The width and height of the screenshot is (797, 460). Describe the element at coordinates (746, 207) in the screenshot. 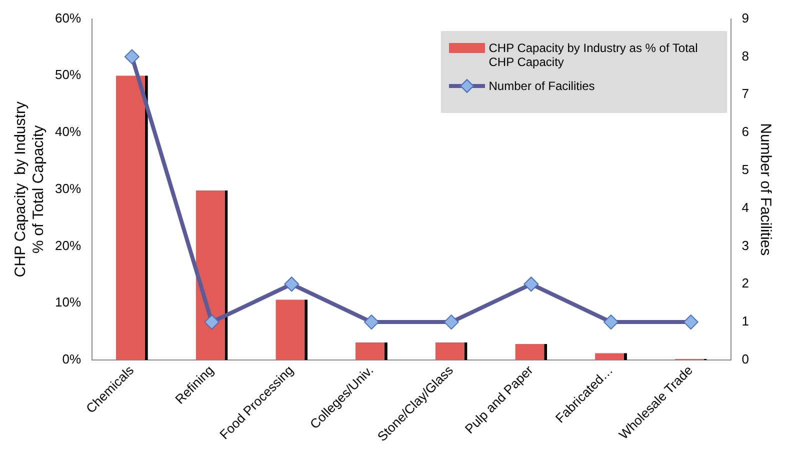

I see `y2-tick-label: 4` at that location.